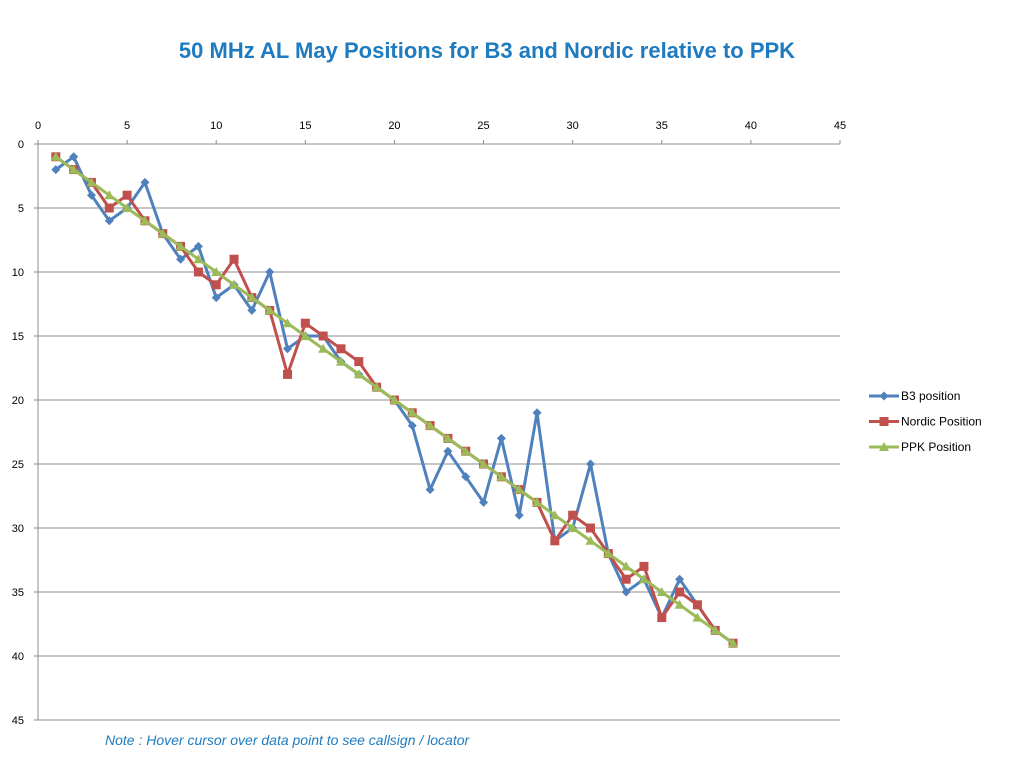 The width and height of the screenshot is (1024, 768). What do you see at coordinates (941, 422) in the screenshot?
I see `legend-nordic-position-label: Nordic Position` at bounding box center [941, 422].